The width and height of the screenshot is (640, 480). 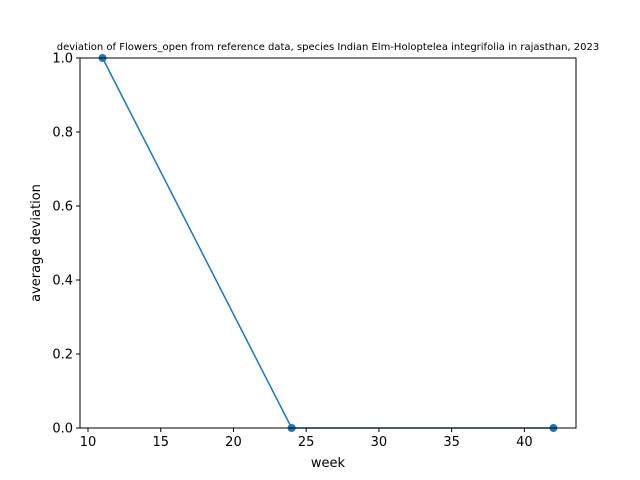 What do you see at coordinates (379, 442) in the screenshot?
I see `x-tick-label: 30` at bounding box center [379, 442].